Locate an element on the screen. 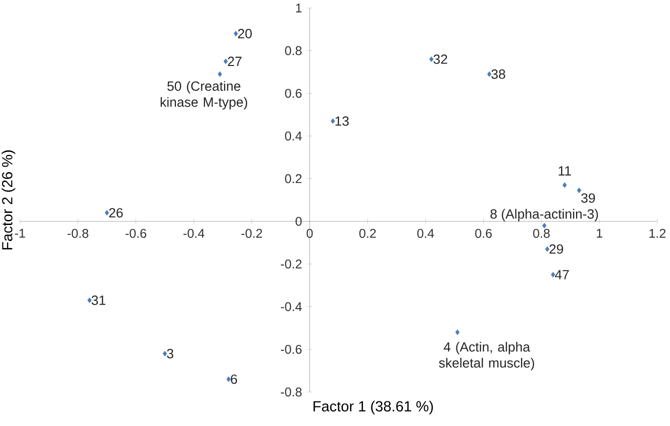 The height and width of the screenshot is (426, 670). x-tick-label: -0.4 is located at coordinates (193, 233).